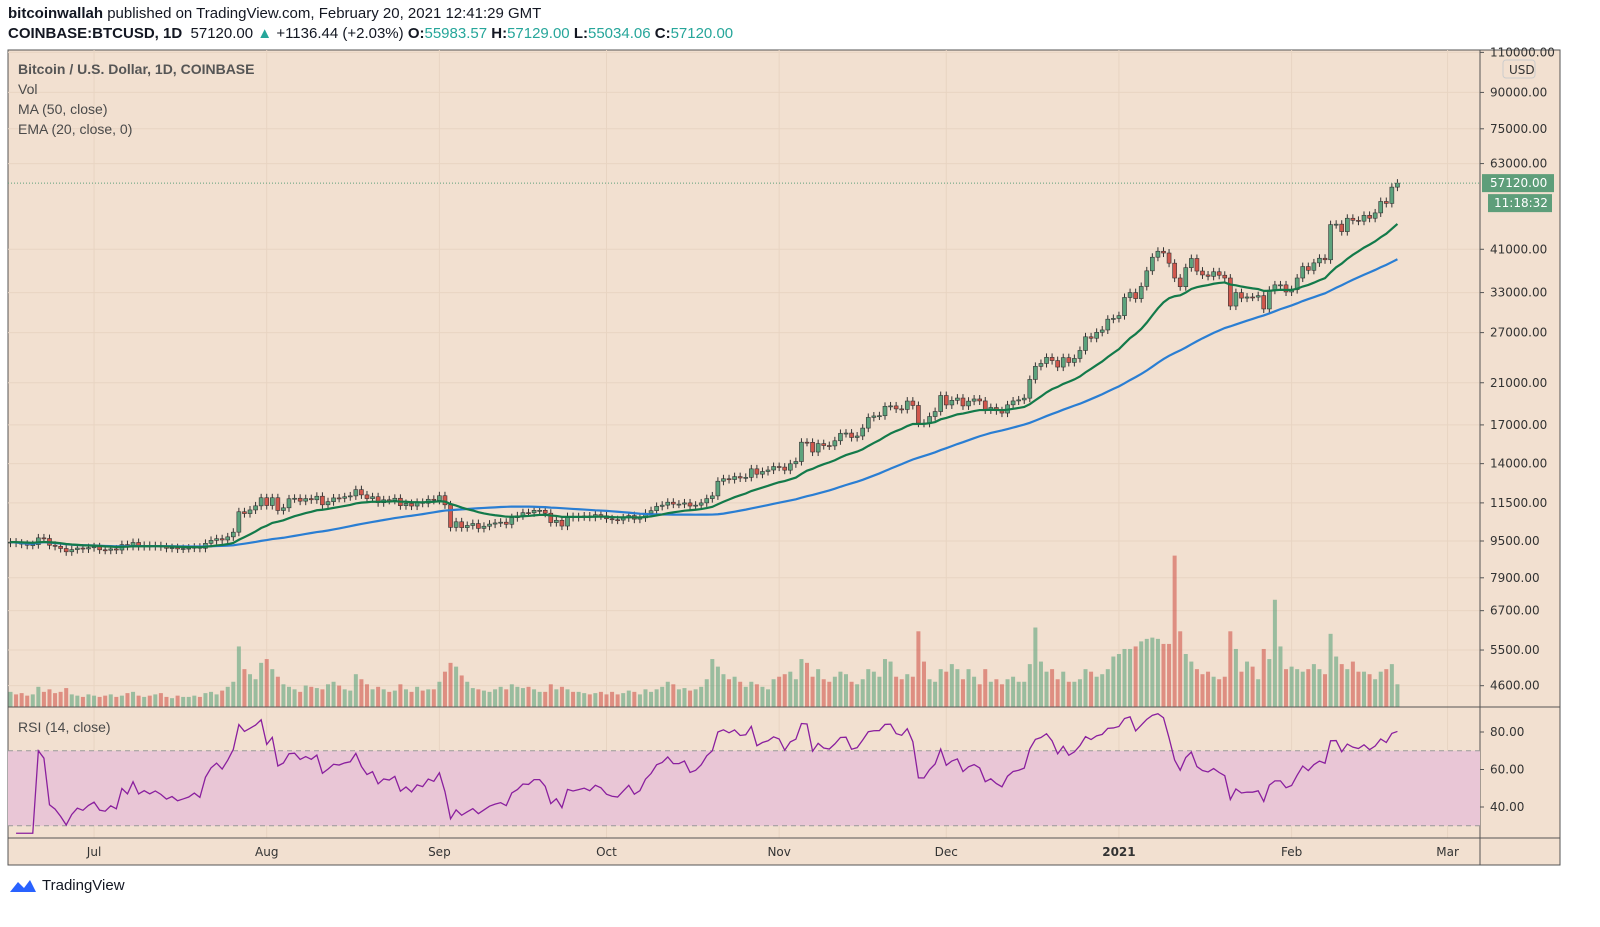  I want to click on legend-ema: EMA (20, close, 0), so click(75, 129).